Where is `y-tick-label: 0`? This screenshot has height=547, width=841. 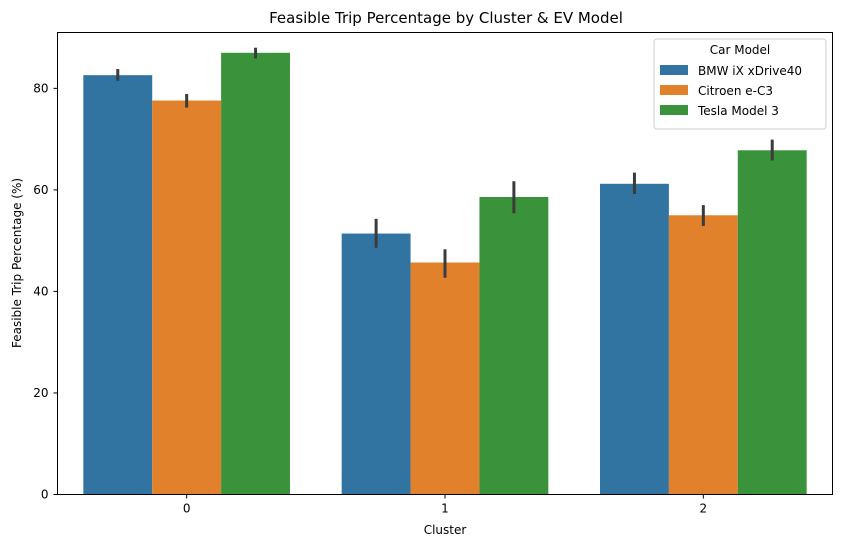
y-tick-label: 0 is located at coordinates (45, 495).